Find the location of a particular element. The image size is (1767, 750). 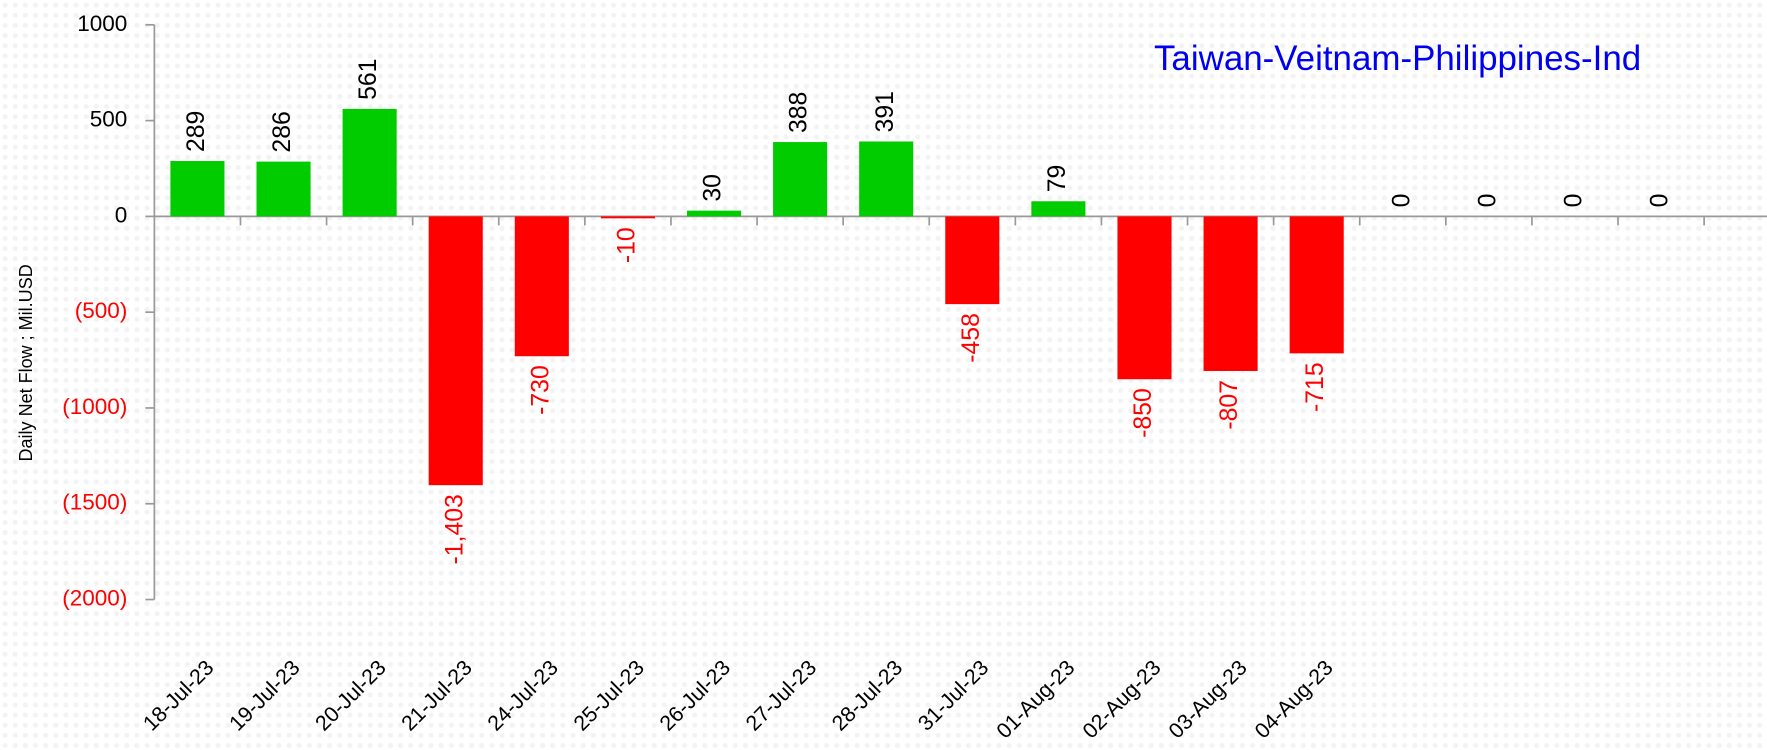

data-label: -10 is located at coordinates (626, 245).